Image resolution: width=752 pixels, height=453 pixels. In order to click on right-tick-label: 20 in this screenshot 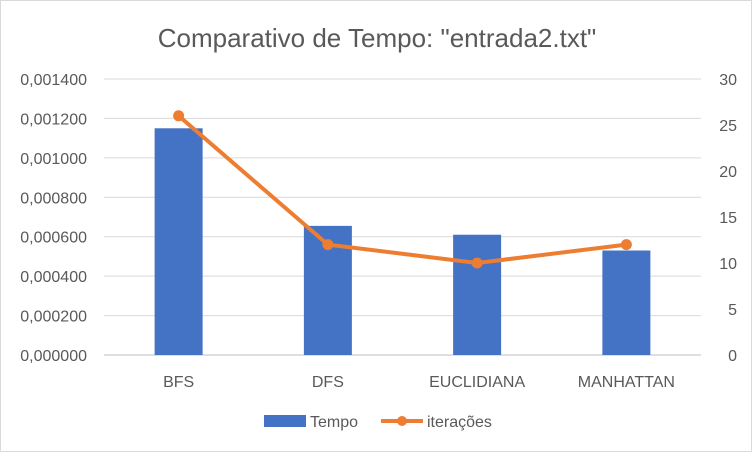, I will do `click(728, 172)`.